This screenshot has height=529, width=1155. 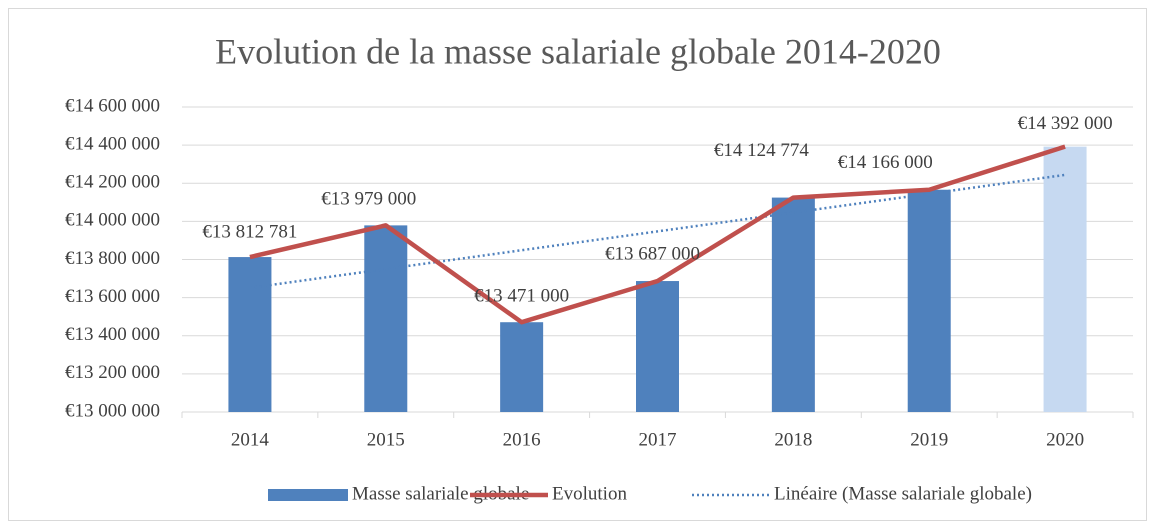 What do you see at coordinates (249, 231) in the screenshot?
I see `data-label: €13 812 781` at bounding box center [249, 231].